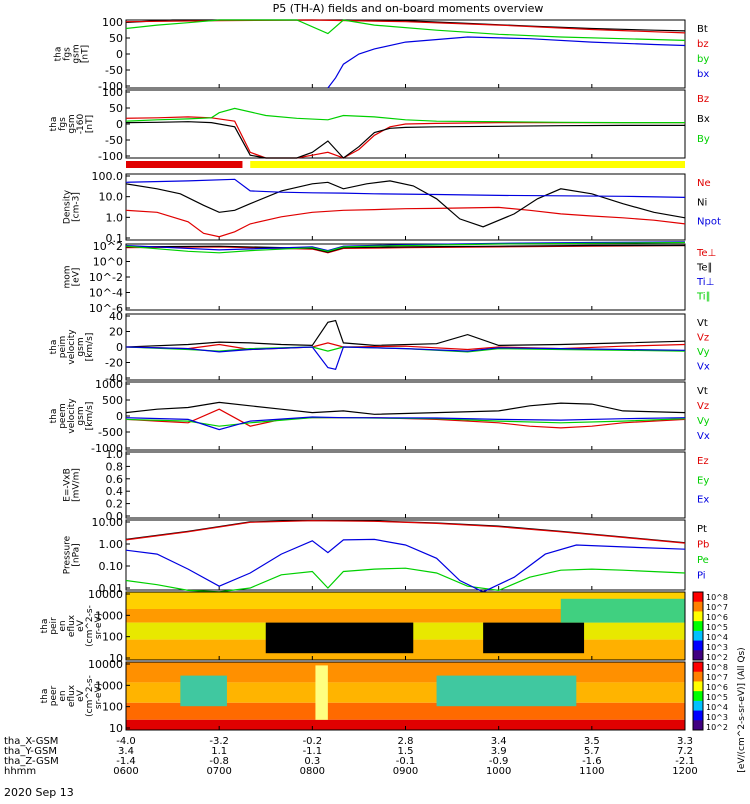  I want to click on time-row-value: -2.1, so click(685, 761).